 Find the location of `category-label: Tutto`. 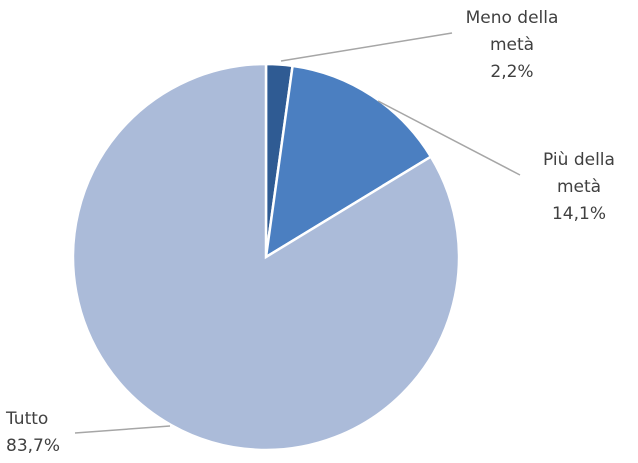

category-label: Tutto is located at coordinates (27, 419).